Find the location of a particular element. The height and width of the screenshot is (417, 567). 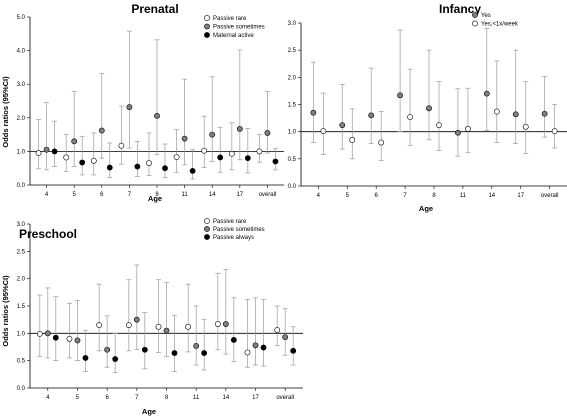

legend-label: Passive always is located at coordinates (233, 238).